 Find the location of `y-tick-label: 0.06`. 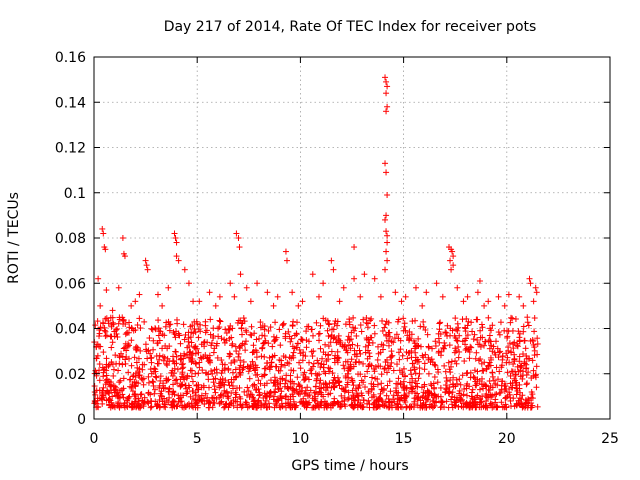

y-tick-label: 0.06 is located at coordinates (70, 284).